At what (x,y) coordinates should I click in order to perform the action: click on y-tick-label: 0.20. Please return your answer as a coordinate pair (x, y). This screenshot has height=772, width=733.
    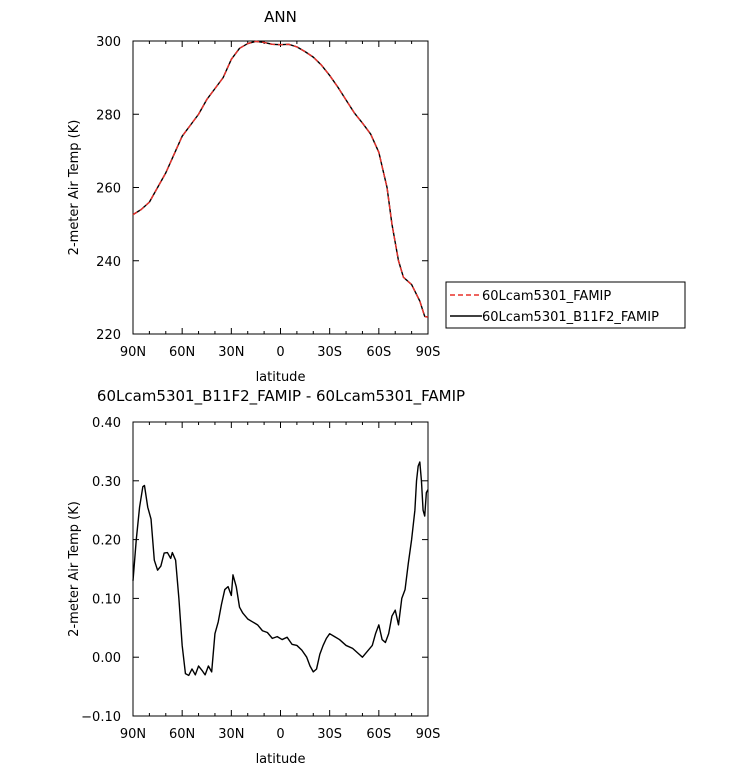
    Looking at the image, I should click on (106, 541).